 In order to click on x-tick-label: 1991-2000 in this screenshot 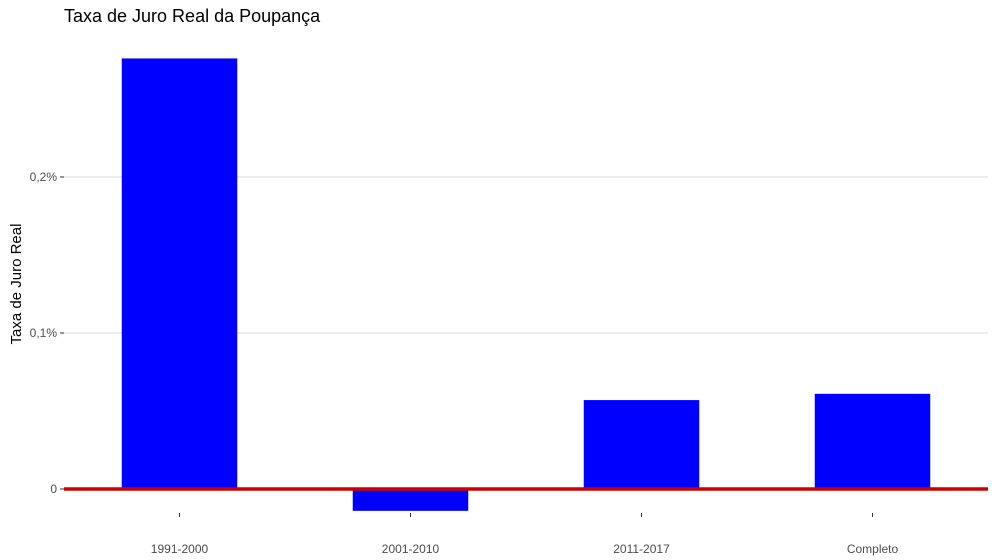, I will do `click(180, 549)`.